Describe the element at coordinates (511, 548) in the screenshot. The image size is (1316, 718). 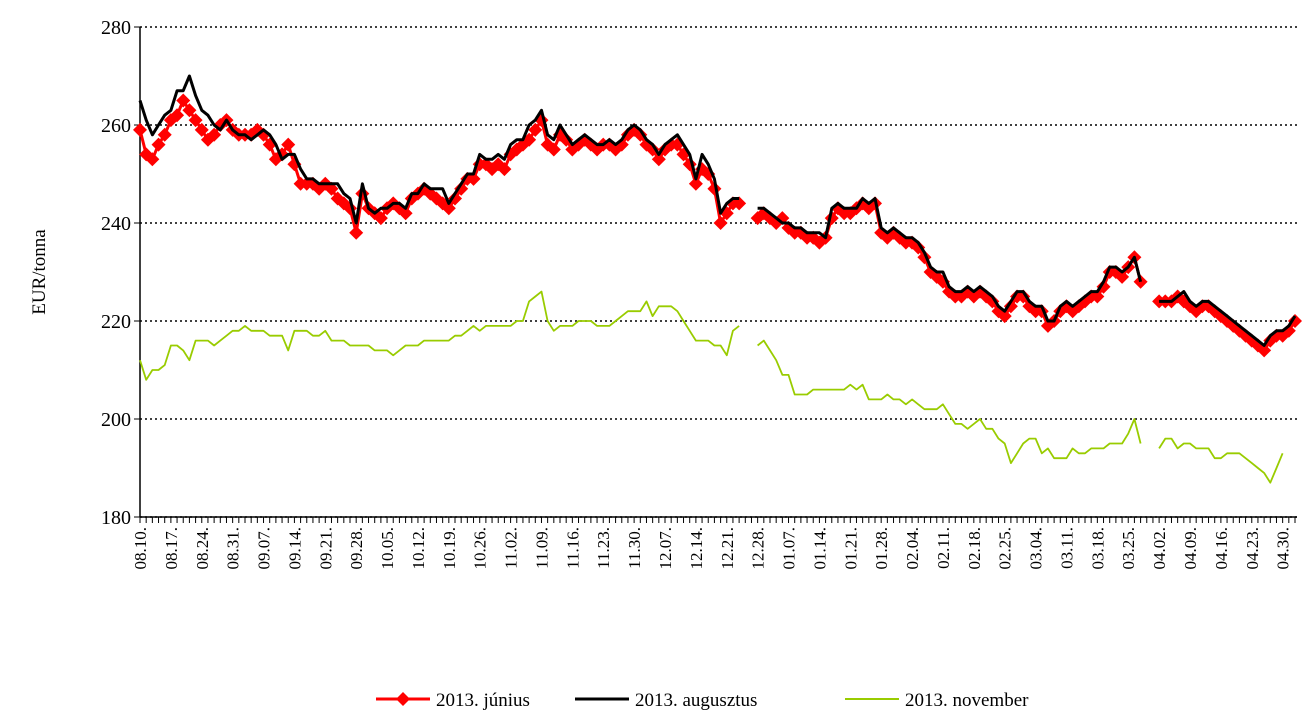
I see `x-tick-label: 11.02.` at that location.